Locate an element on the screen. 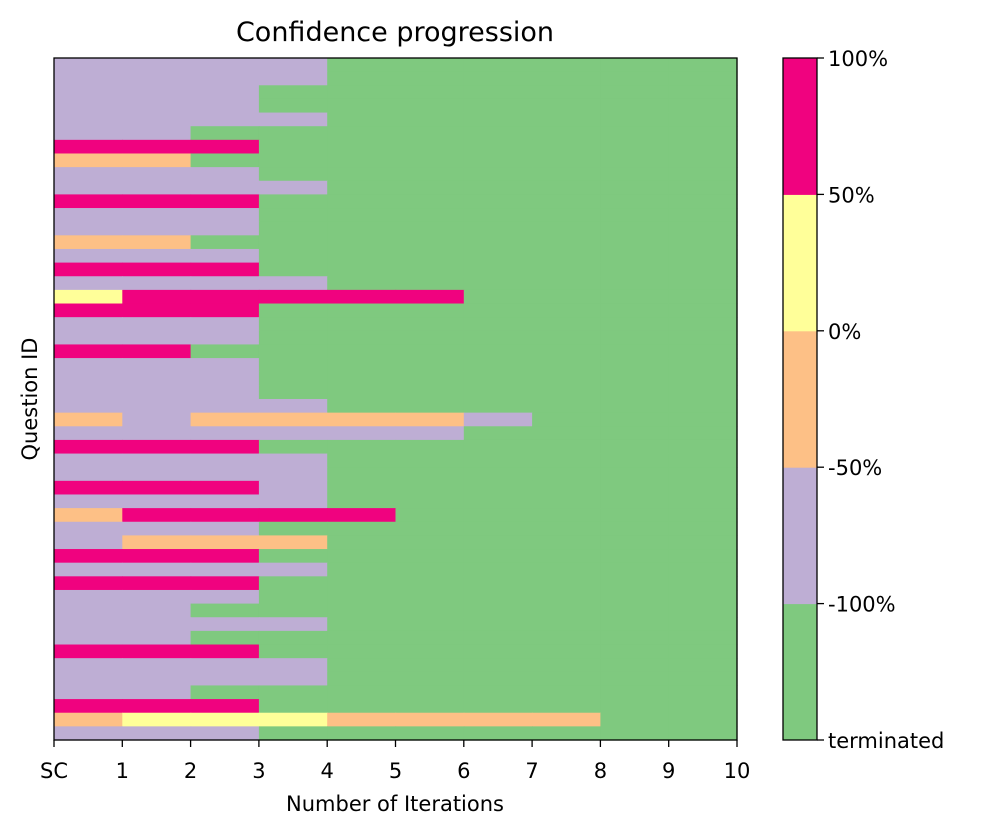 The height and width of the screenshot is (837, 996). x-tick-label: 2 is located at coordinates (190, 771).